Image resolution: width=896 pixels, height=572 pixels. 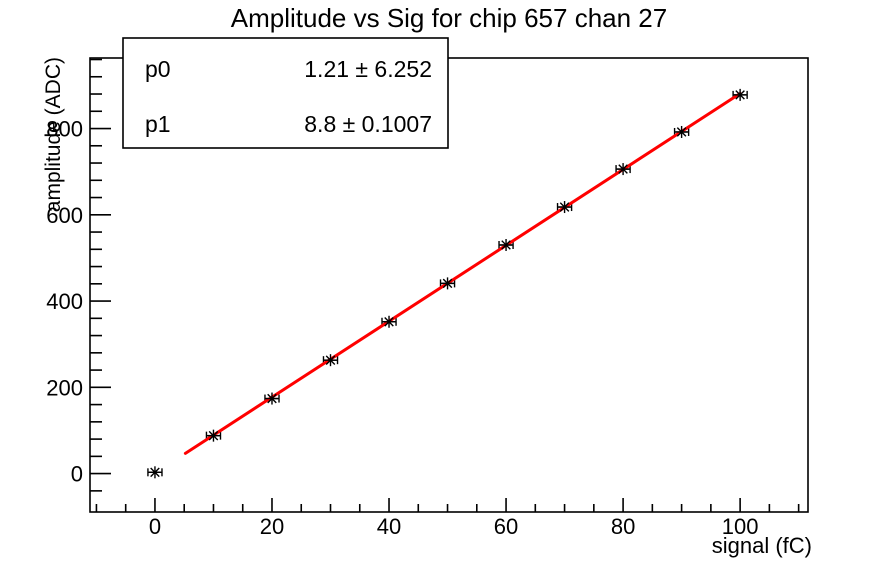 What do you see at coordinates (506, 526) in the screenshot?
I see `x-tick-label: 60` at bounding box center [506, 526].